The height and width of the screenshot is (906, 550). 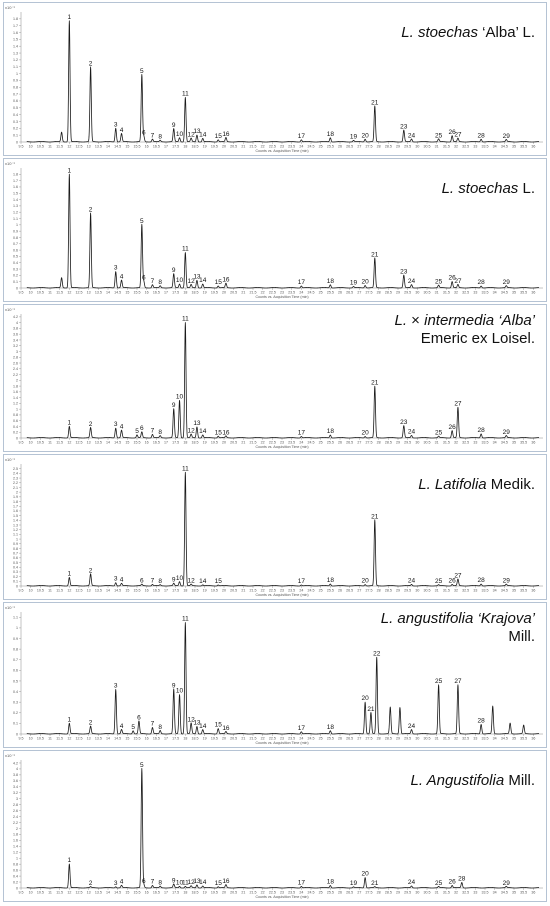 What do you see at coordinates (15, 392) in the screenshot?
I see `y-tick-label: 1.6` at bounding box center [15, 392].